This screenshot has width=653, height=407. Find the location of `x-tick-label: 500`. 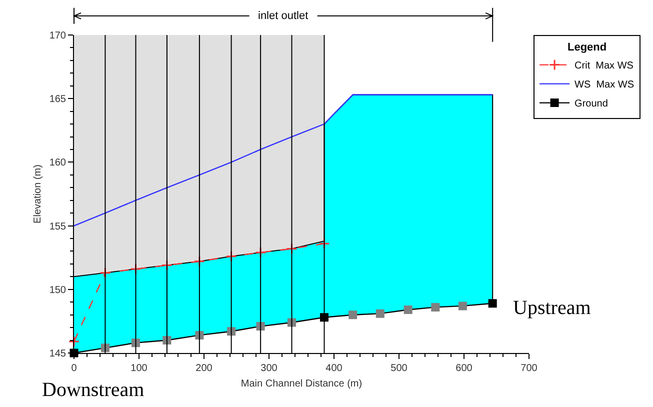

x-tick-label: 500 is located at coordinates (399, 368).